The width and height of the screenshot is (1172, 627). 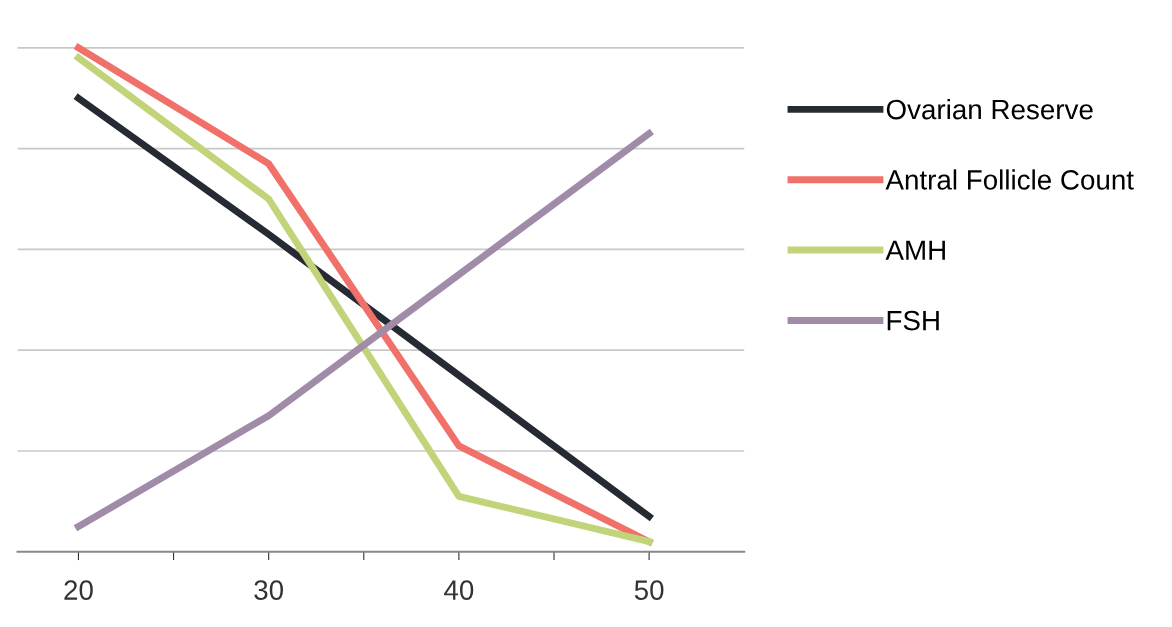 I want to click on legend-label: Antral Follicle Count, so click(x=1009, y=179).